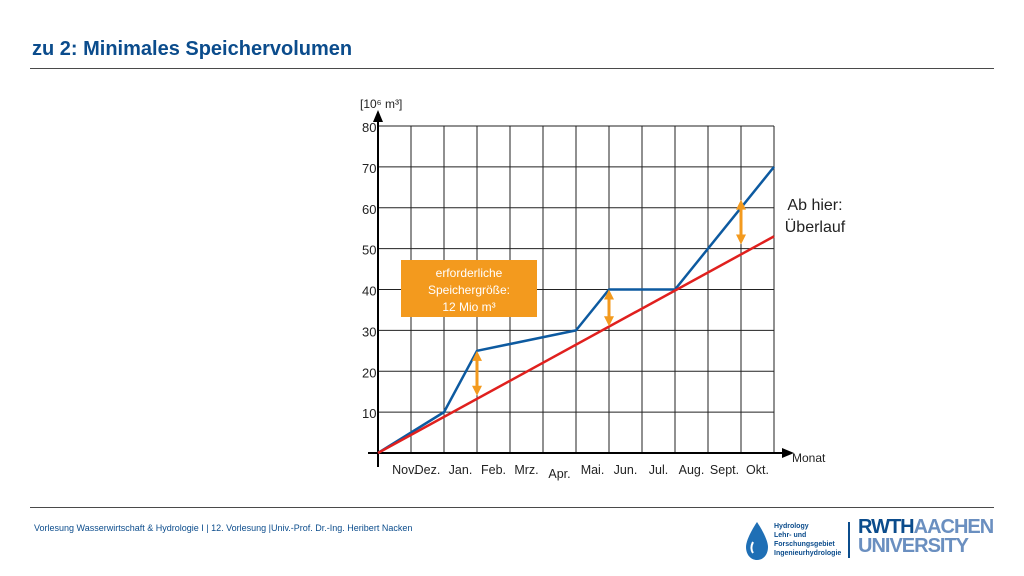  Describe the element at coordinates (526, 470) in the screenshot. I see `x-tick-label: Mrz.` at that location.